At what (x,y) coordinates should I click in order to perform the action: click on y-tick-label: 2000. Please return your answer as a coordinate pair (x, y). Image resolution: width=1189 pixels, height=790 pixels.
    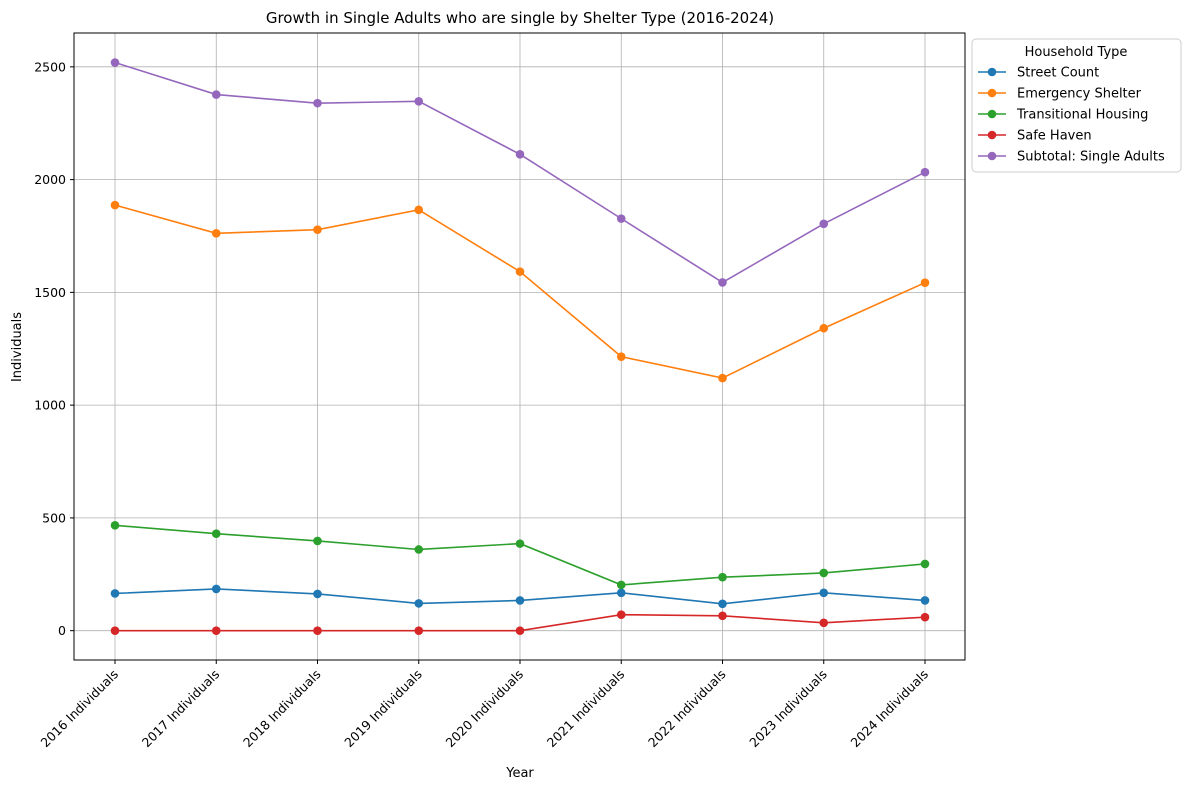
    Looking at the image, I should click on (50, 179).